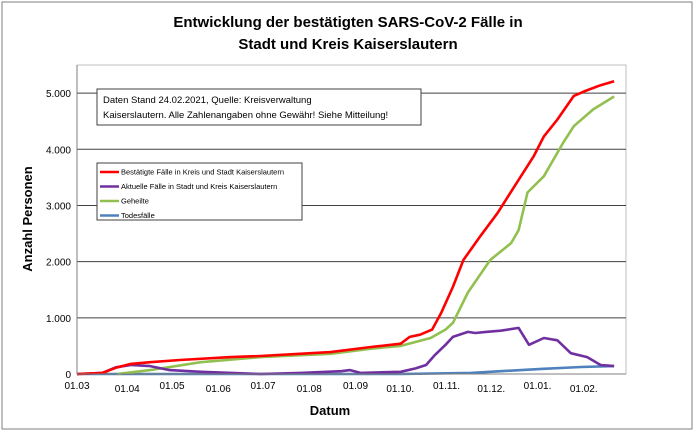  I want to click on y-tick-label: 3.000, so click(58, 206).